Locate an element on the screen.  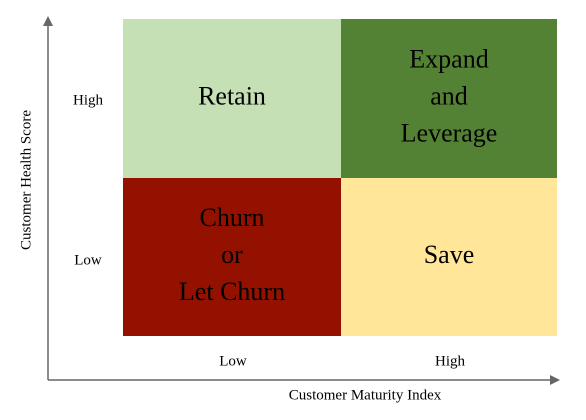
y-label: High is located at coordinates (88, 100).